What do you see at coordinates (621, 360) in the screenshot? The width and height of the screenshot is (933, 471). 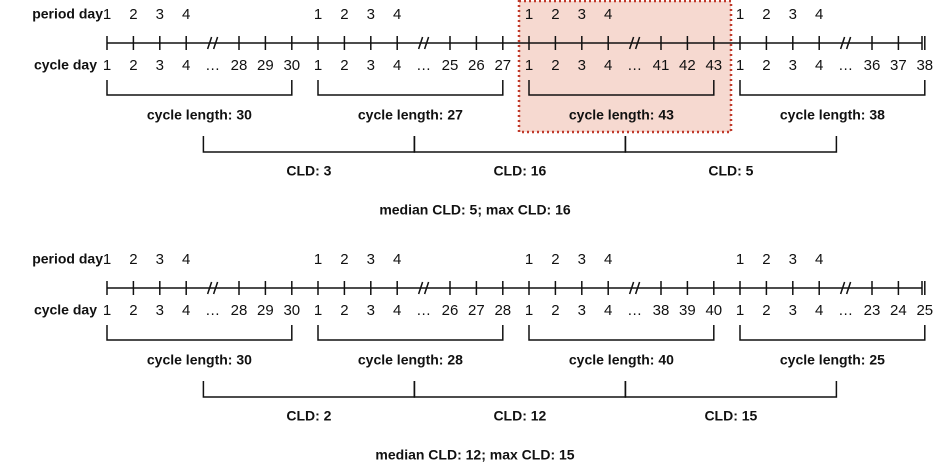 I see `cycle-length: cycle length: 40` at bounding box center [621, 360].